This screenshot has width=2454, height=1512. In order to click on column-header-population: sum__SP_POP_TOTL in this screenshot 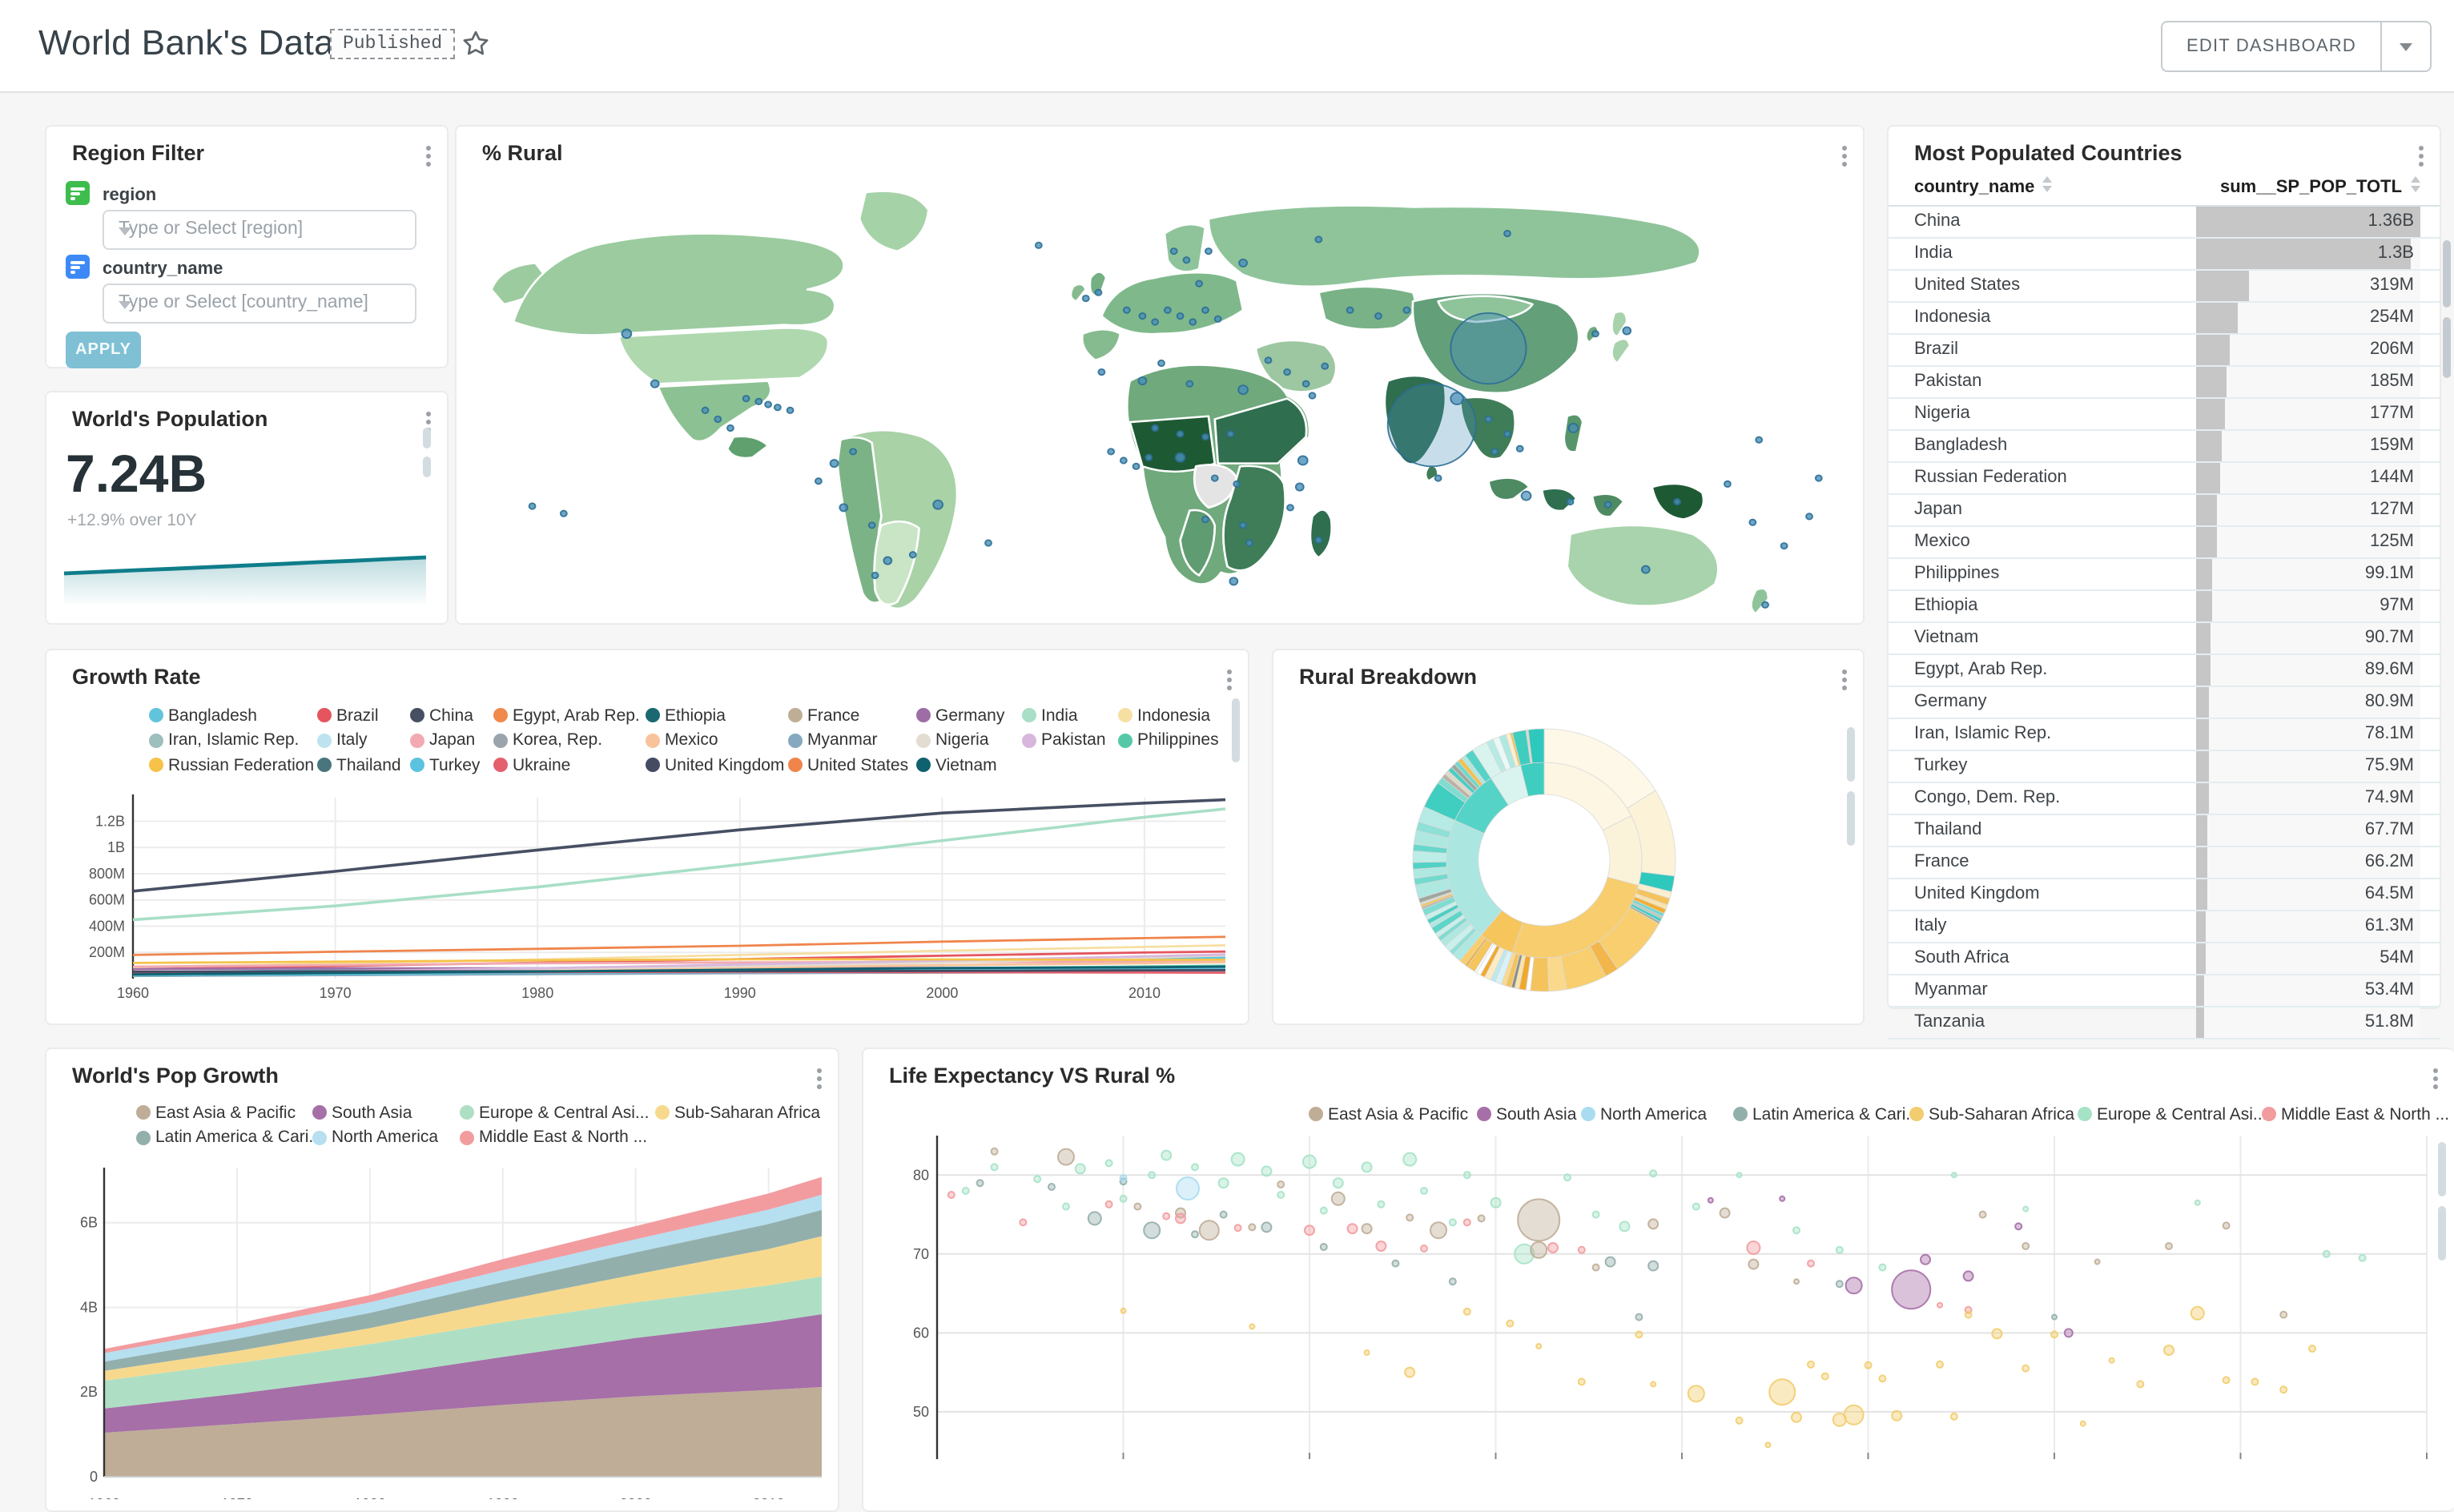, I will do `click(2320, 186)`.